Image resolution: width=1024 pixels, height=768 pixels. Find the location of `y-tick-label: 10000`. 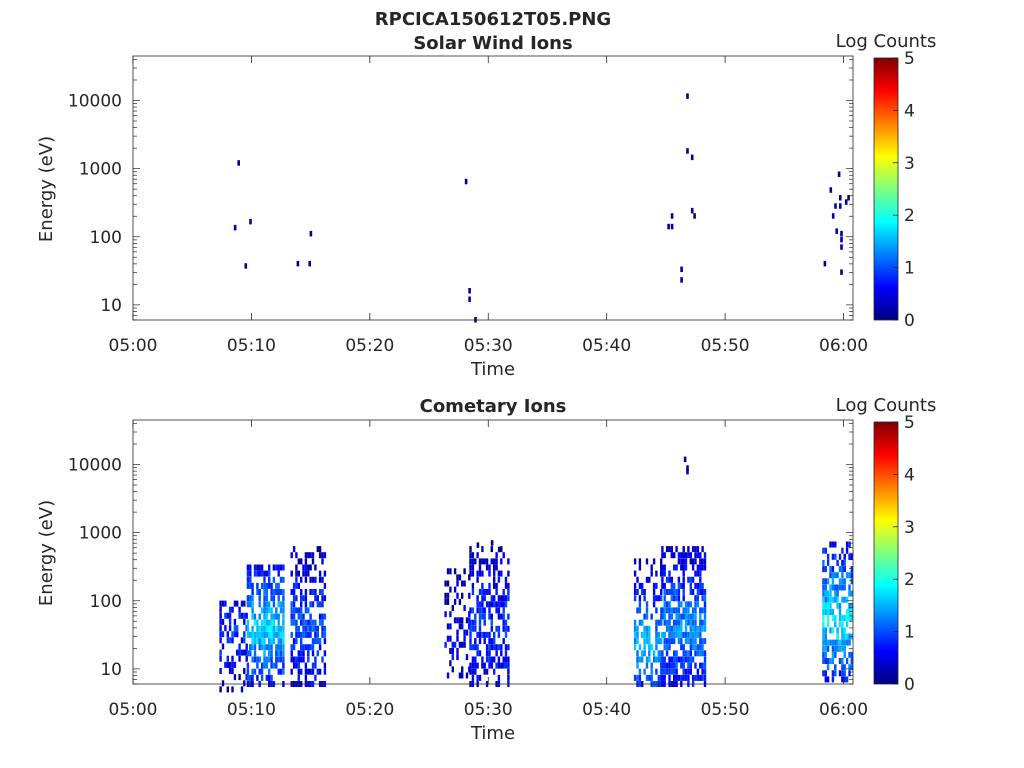

y-tick-label: 10000 is located at coordinates (95, 466).